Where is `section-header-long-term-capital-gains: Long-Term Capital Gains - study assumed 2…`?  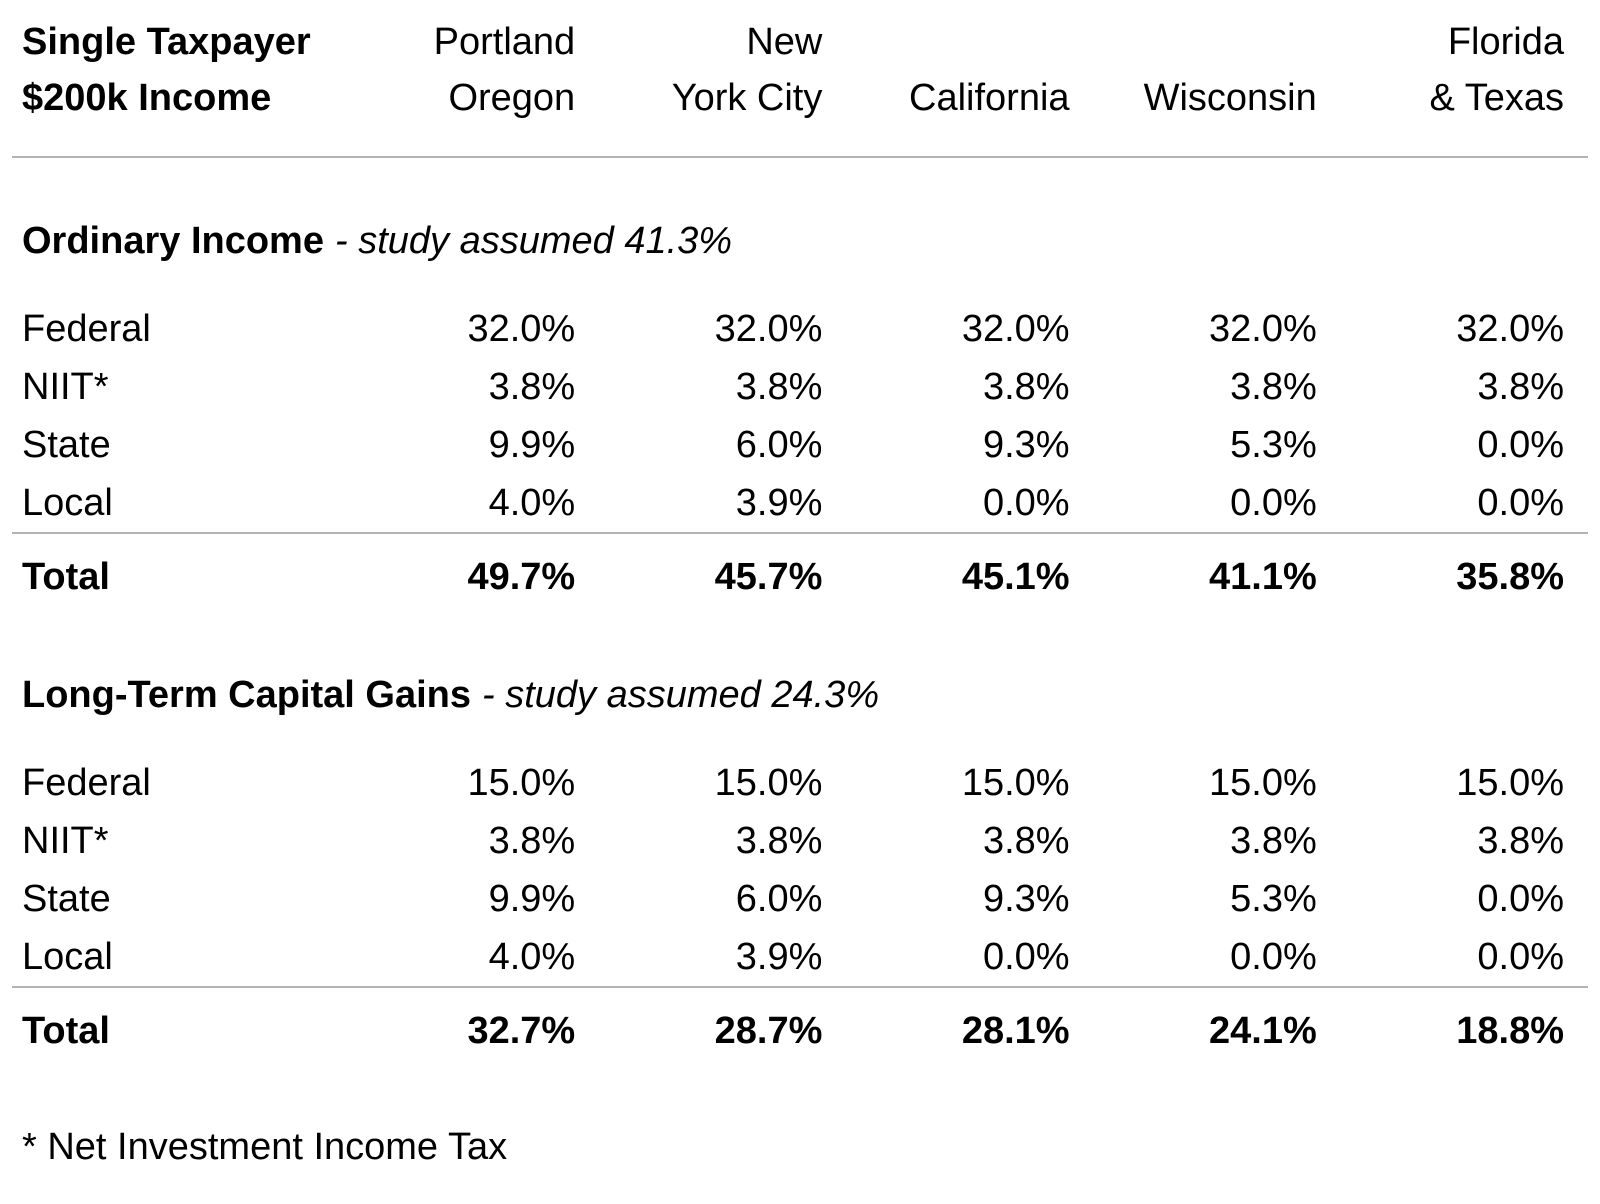
section-header-long-term-capital-gains: Long-Term Capital Gains - study assumed 2… is located at coordinates (800, 680).